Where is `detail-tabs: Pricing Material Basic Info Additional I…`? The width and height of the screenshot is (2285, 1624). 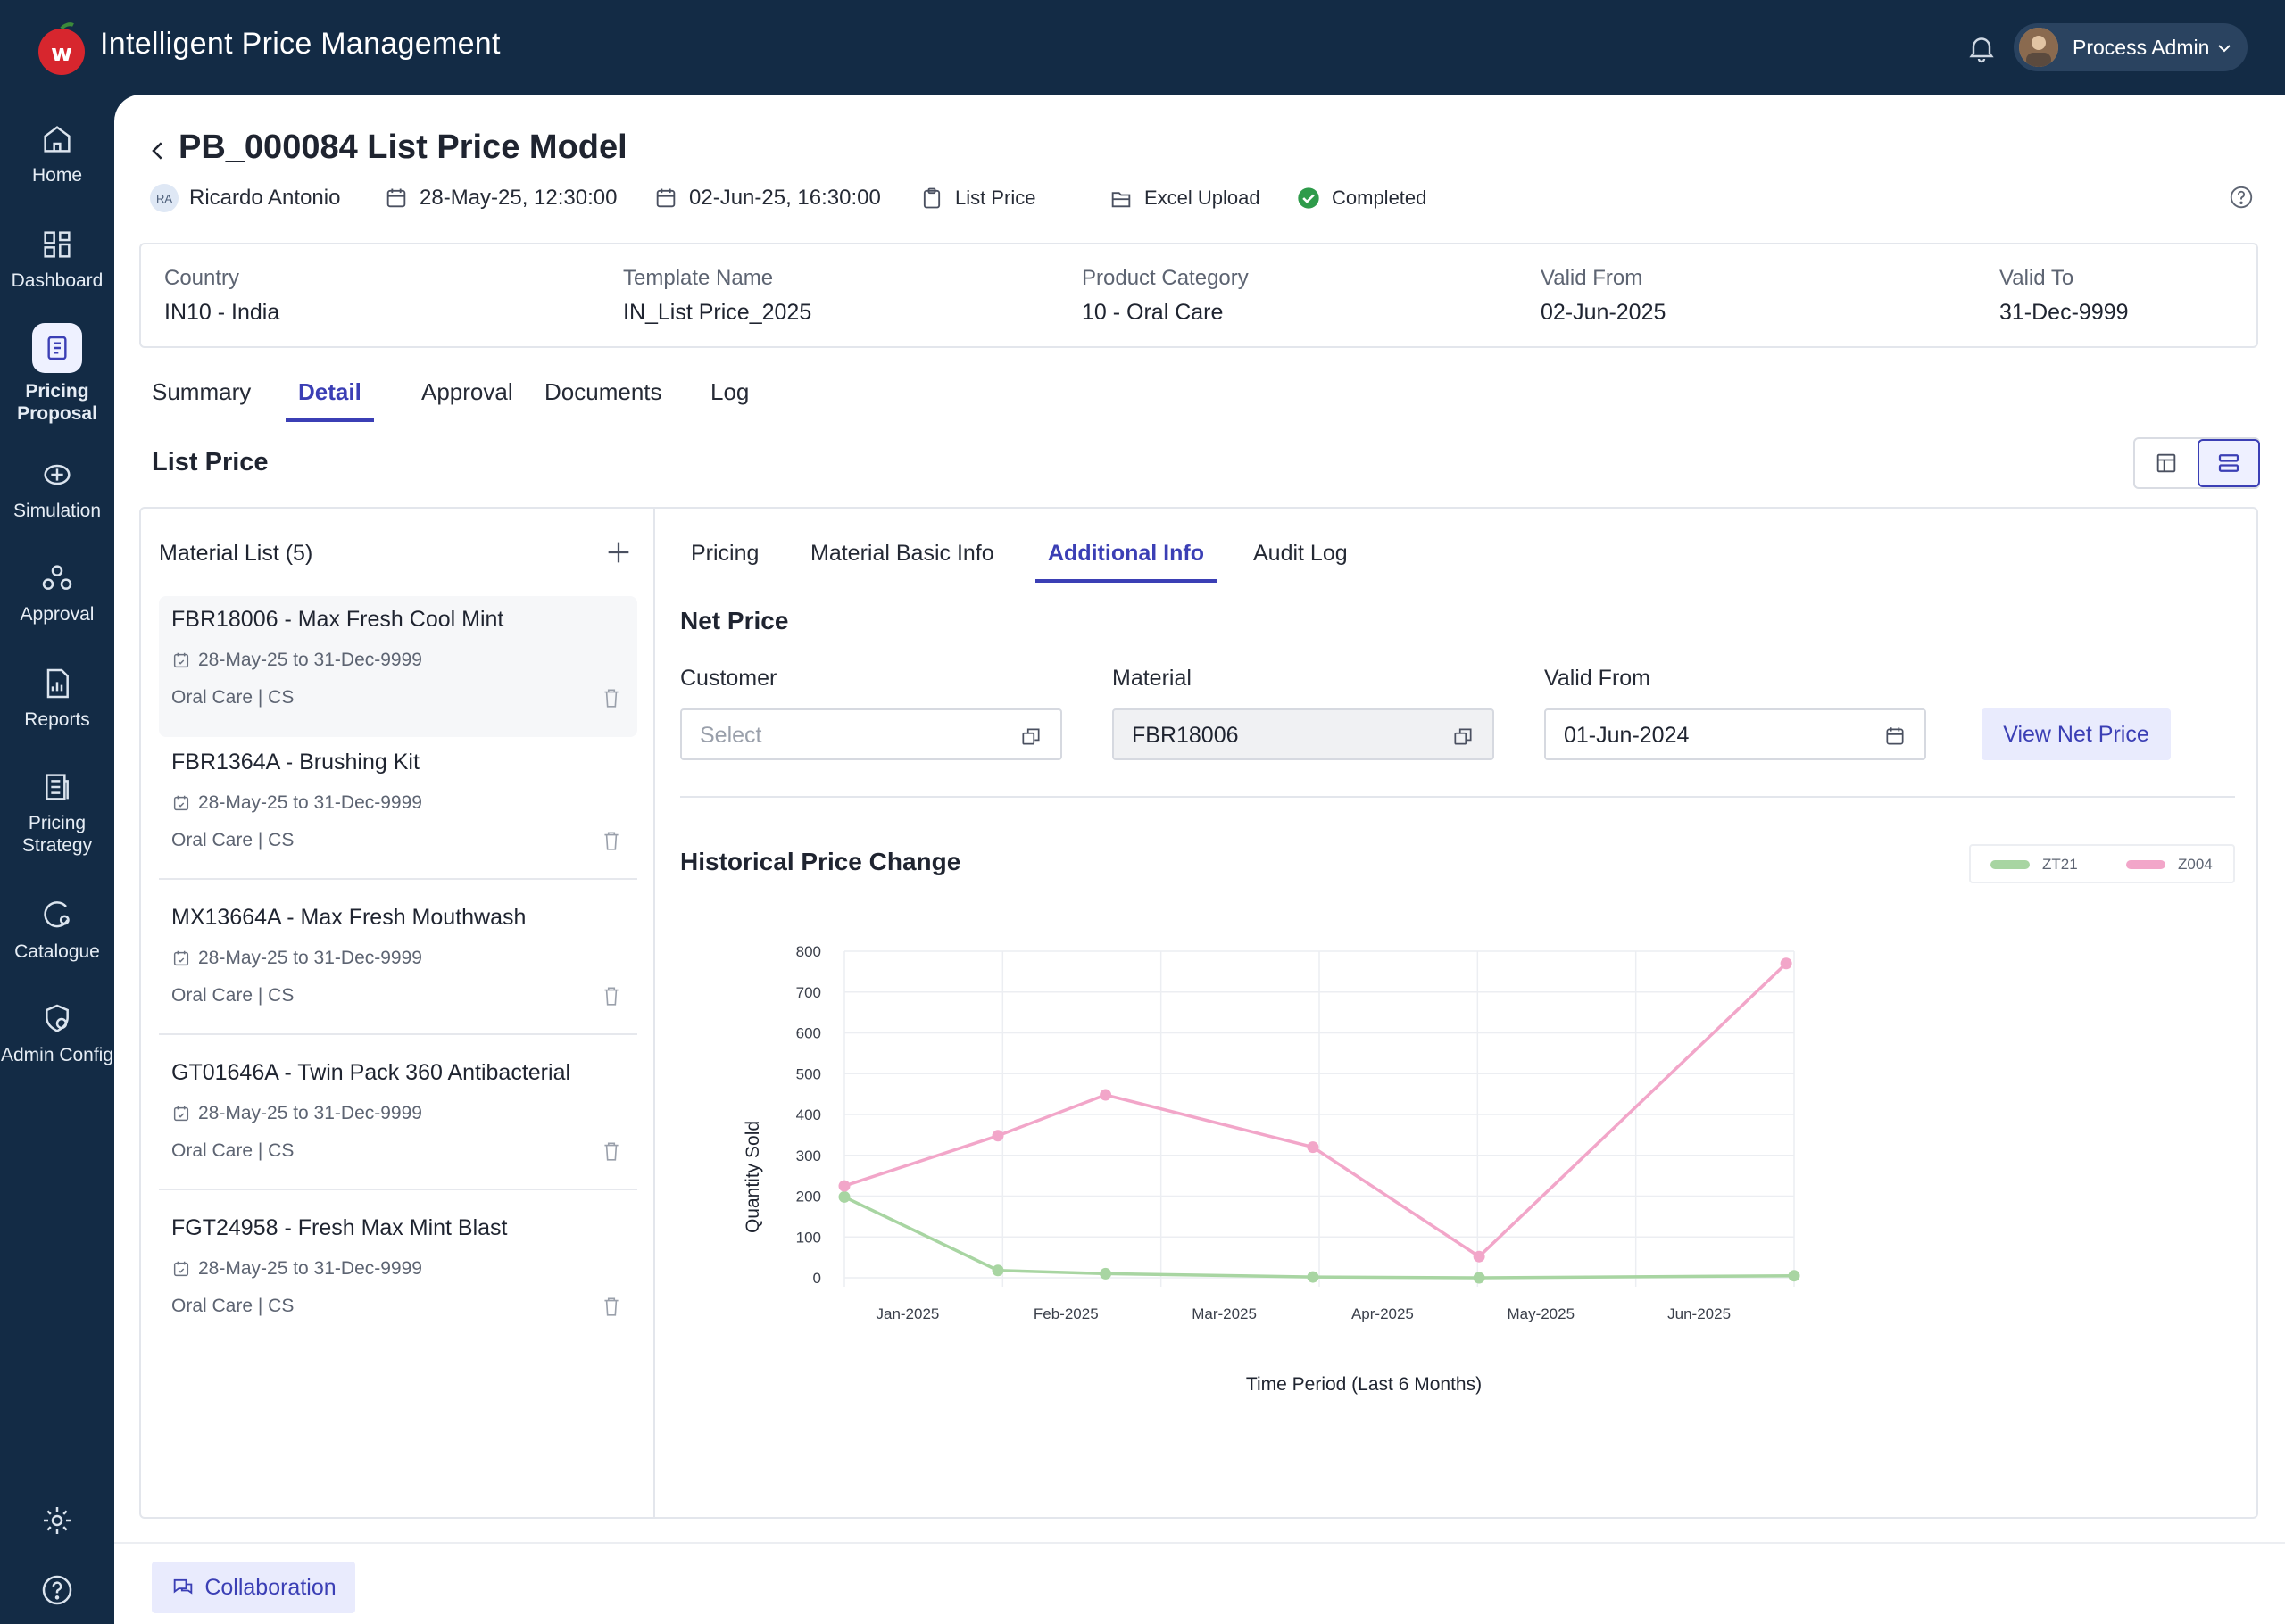
detail-tabs: Pricing Material Basic Info Additional I… is located at coordinates (1226, 563).